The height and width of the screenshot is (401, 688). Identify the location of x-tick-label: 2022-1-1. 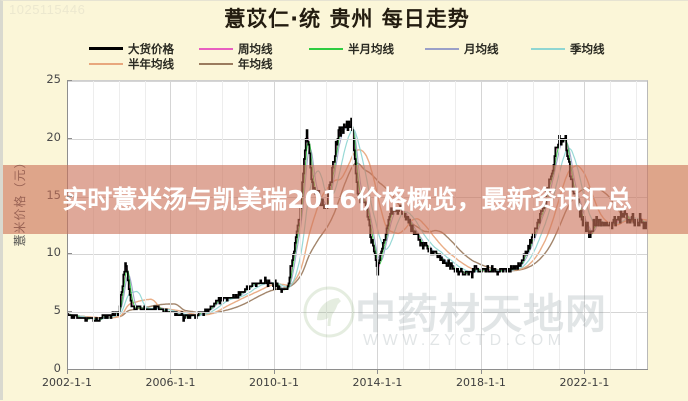
(584, 382).